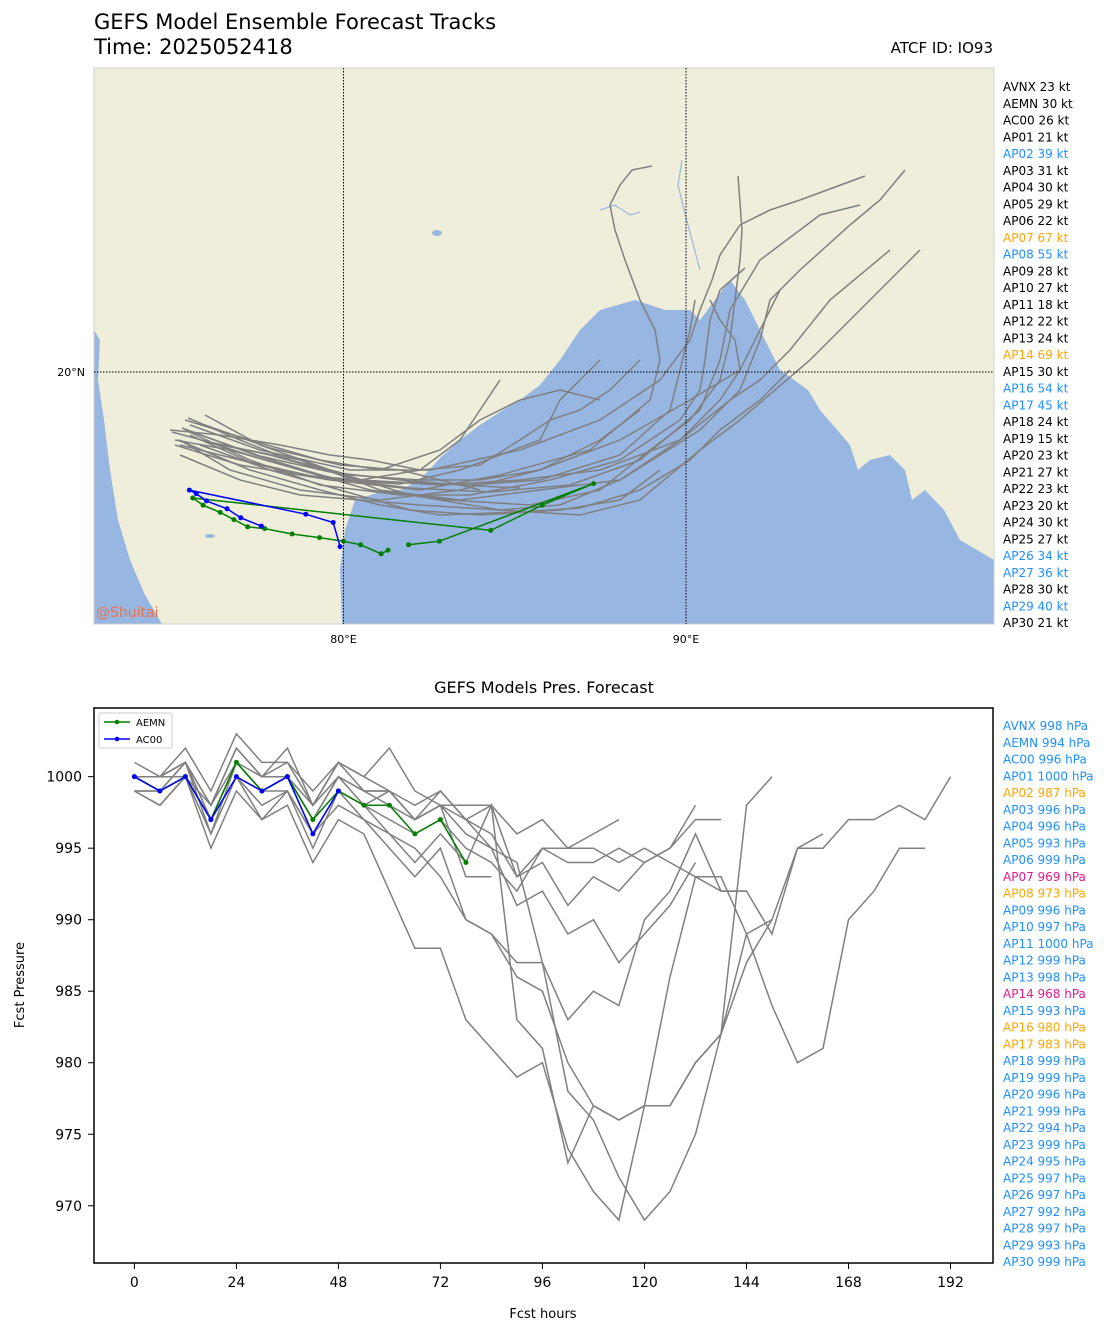  What do you see at coordinates (941, 48) in the screenshot?
I see `atcf-id: ATCF ID: IO93` at bounding box center [941, 48].